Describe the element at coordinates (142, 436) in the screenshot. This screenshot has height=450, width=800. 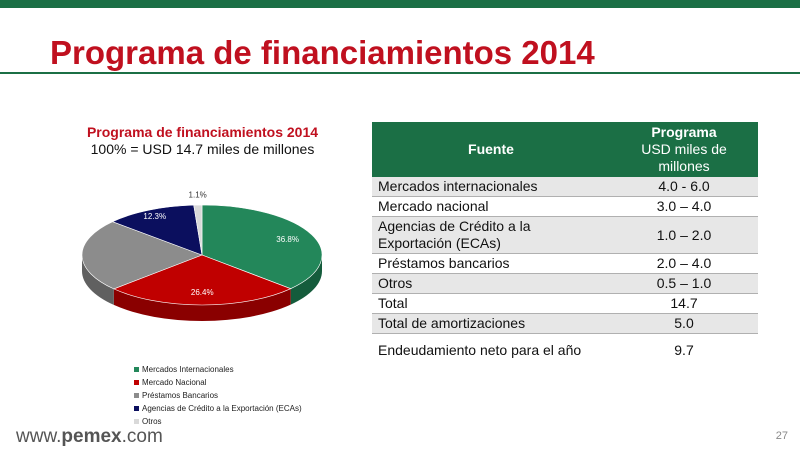
I see `url-suffix: .com` at that location.